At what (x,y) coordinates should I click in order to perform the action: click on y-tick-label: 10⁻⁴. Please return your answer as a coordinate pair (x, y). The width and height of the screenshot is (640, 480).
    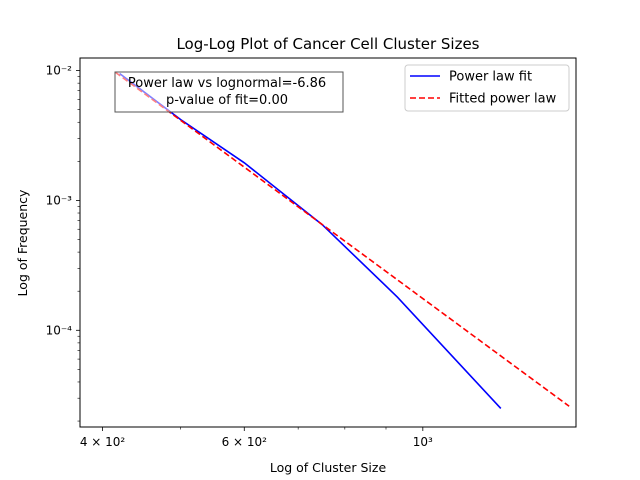
    Looking at the image, I should click on (59, 330).